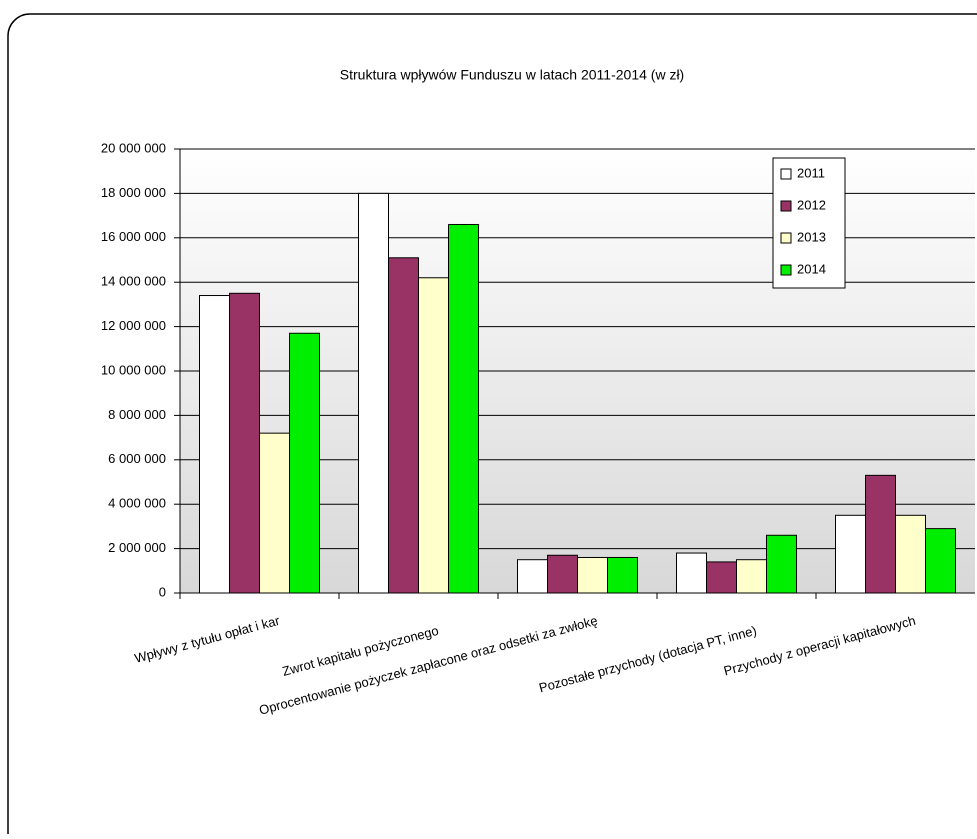 The width and height of the screenshot is (977, 839). What do you see at coordinates (811, 236) in the screenshot?
I see `legend-label: 2013` at bounding box center [811, 236].